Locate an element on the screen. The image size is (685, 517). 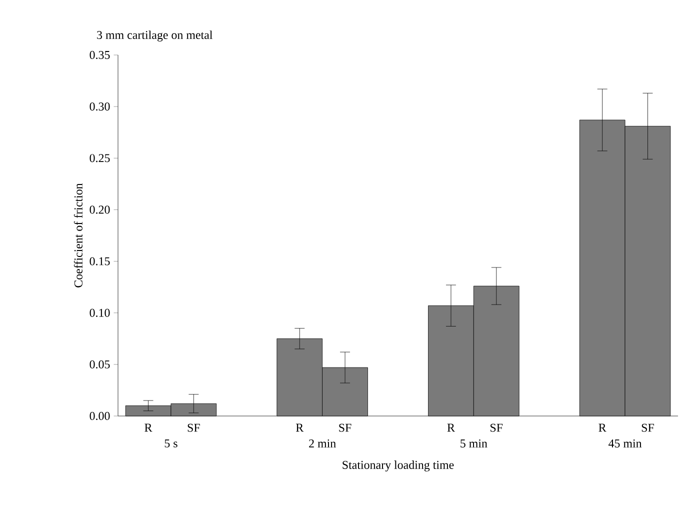
y-tick-label: 0.25 is located at coordinates (100, 158).